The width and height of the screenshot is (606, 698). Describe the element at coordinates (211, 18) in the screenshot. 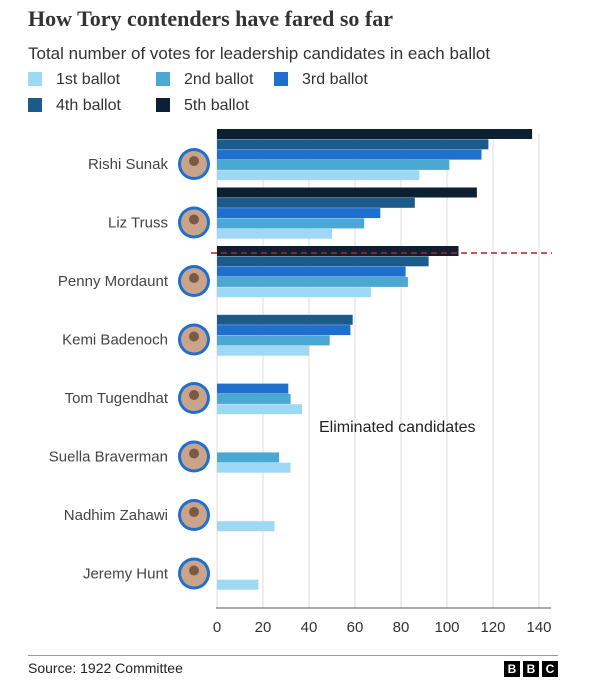

I see `chart-title: How Tory contenders have fared so far` at that location.